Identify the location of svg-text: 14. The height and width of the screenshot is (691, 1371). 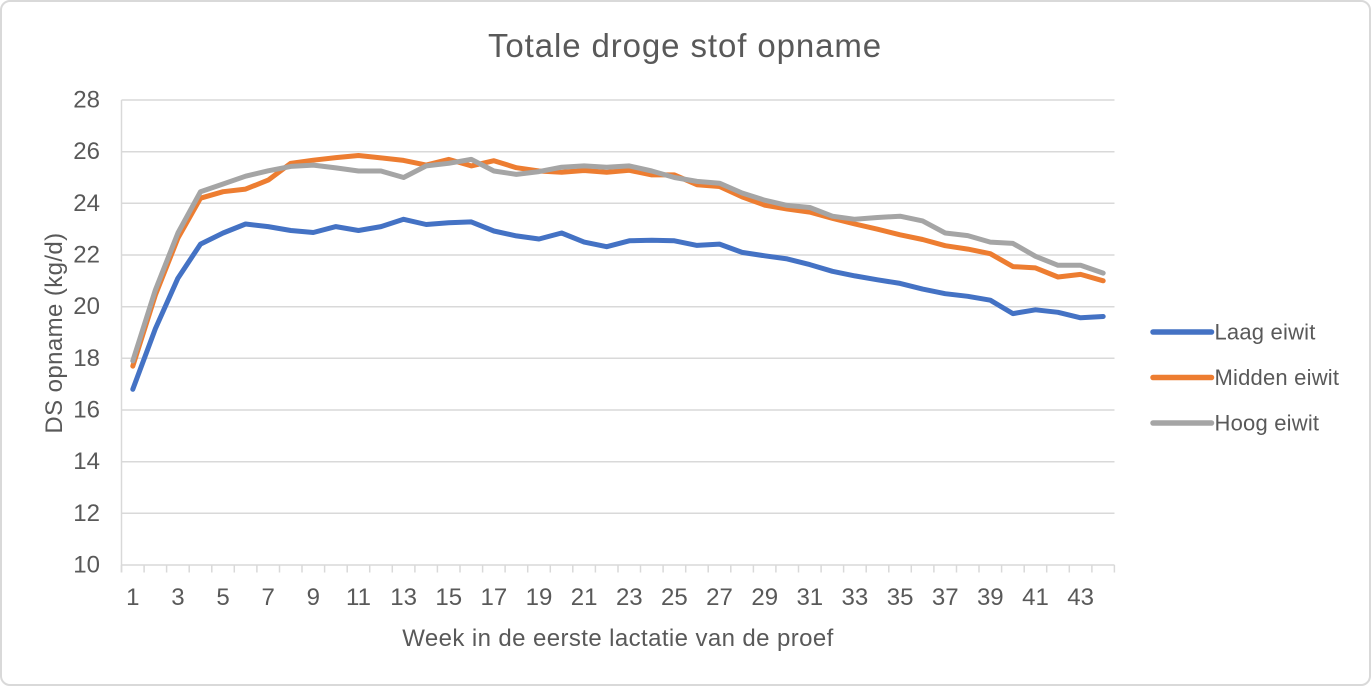
(86, 461).